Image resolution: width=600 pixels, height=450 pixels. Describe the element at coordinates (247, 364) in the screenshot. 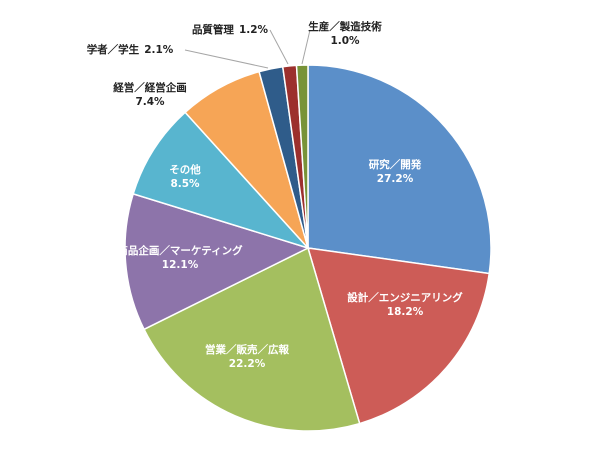

I see `value-label: 22.2%` at that location.